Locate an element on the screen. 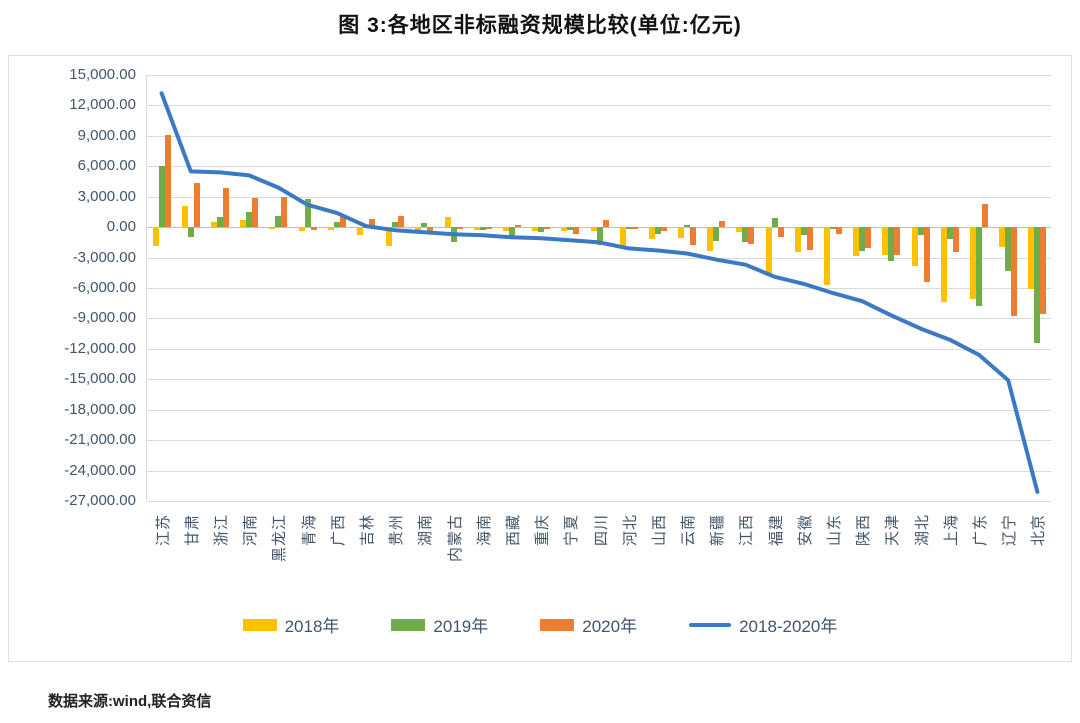 The width and height of the screenshot is (1080, 723). x-axis-label-黑龙江: 黑龙江 is located at coordinates (280, 538).